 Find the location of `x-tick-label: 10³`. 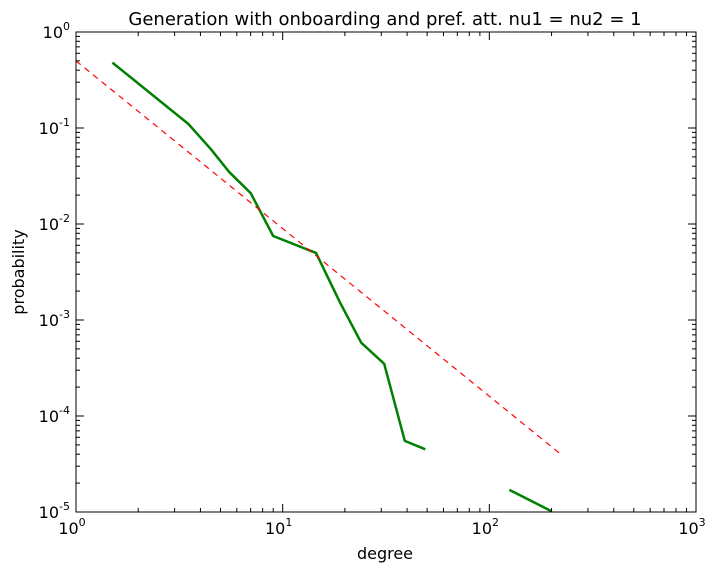

x-tick-label: 10³ is located at coordinates (691, 527).